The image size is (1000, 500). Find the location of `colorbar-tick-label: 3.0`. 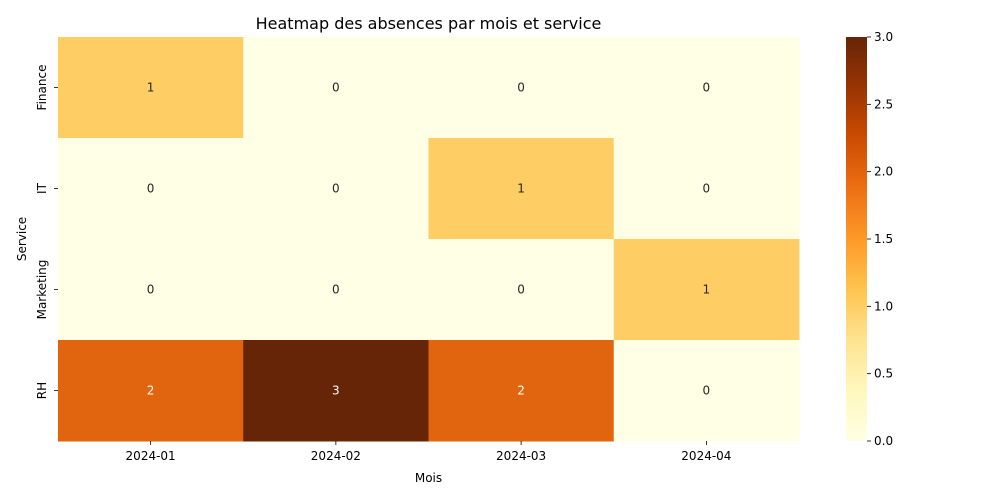

colorbar-tick-label: 3.0 is located at coordinates (883, 37).